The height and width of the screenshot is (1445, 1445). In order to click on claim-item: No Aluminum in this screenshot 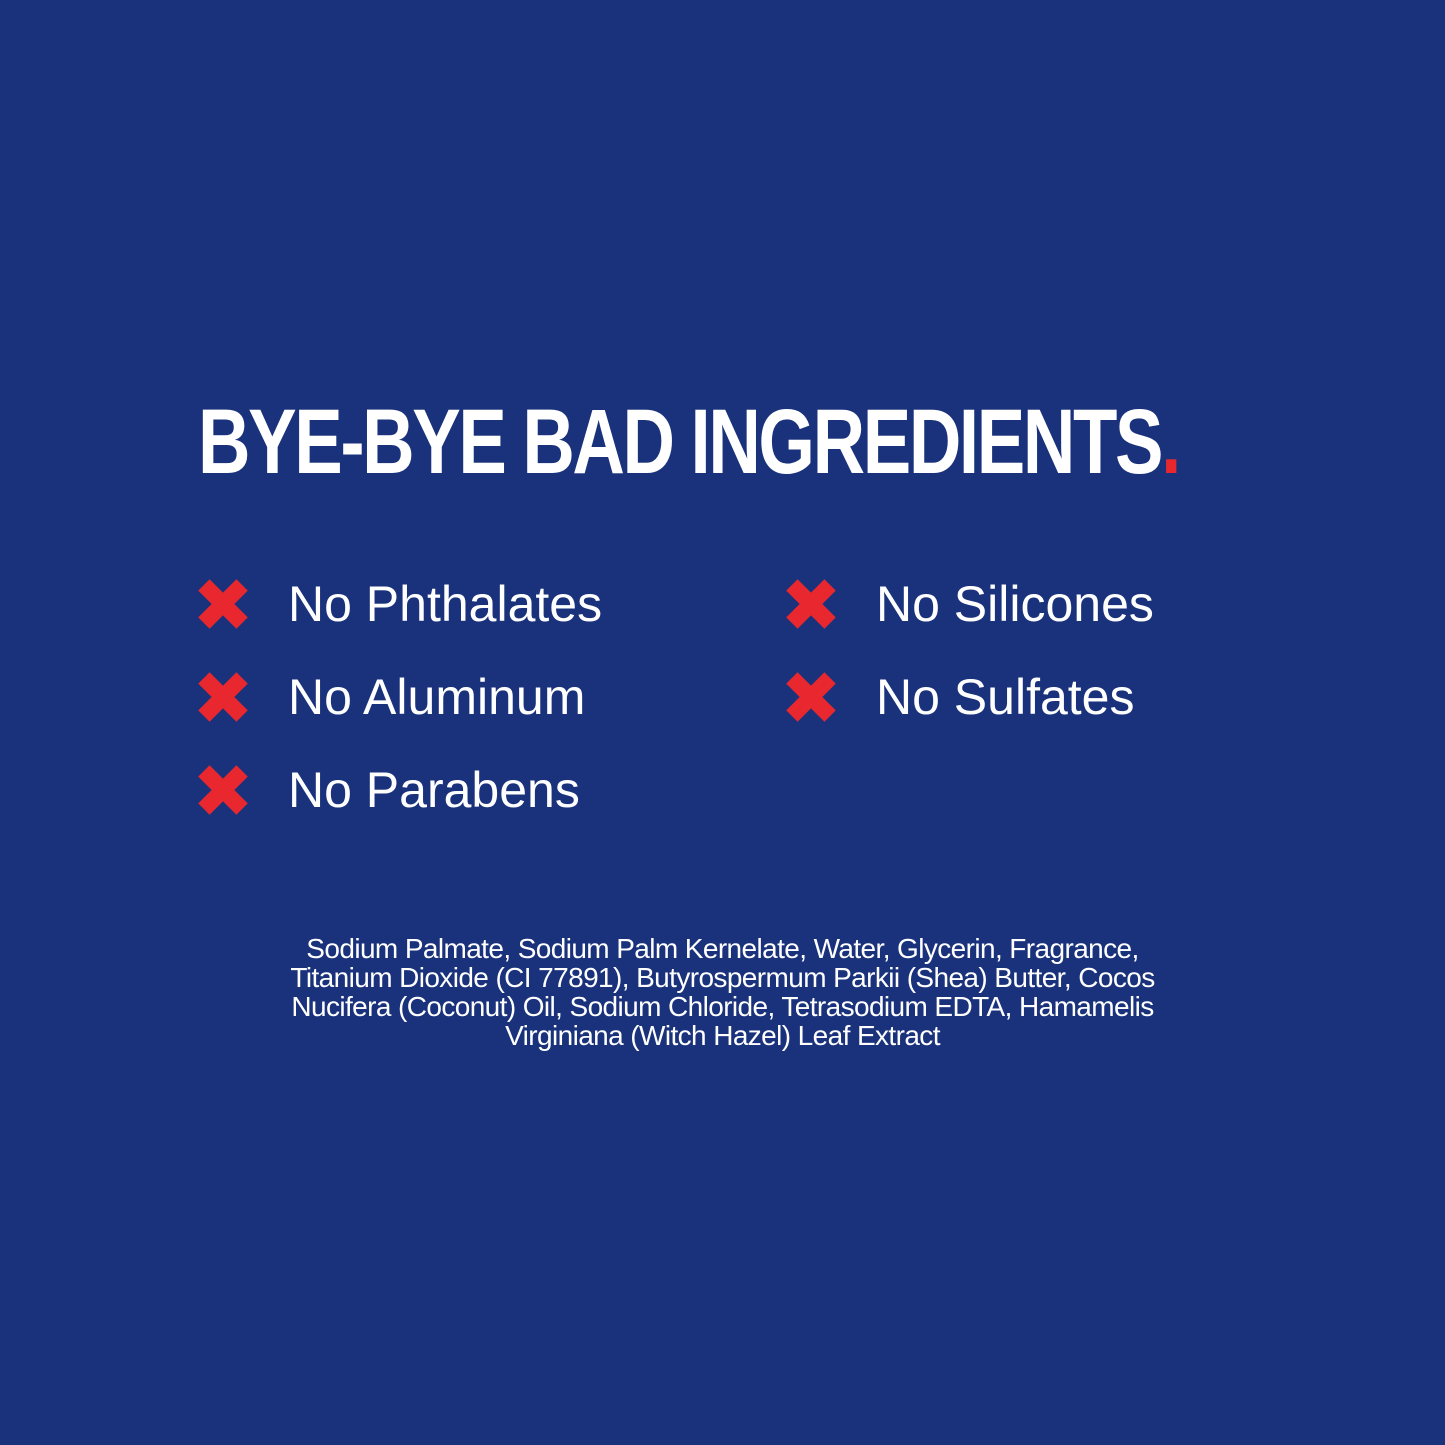, I will do `click(391, 697)`.